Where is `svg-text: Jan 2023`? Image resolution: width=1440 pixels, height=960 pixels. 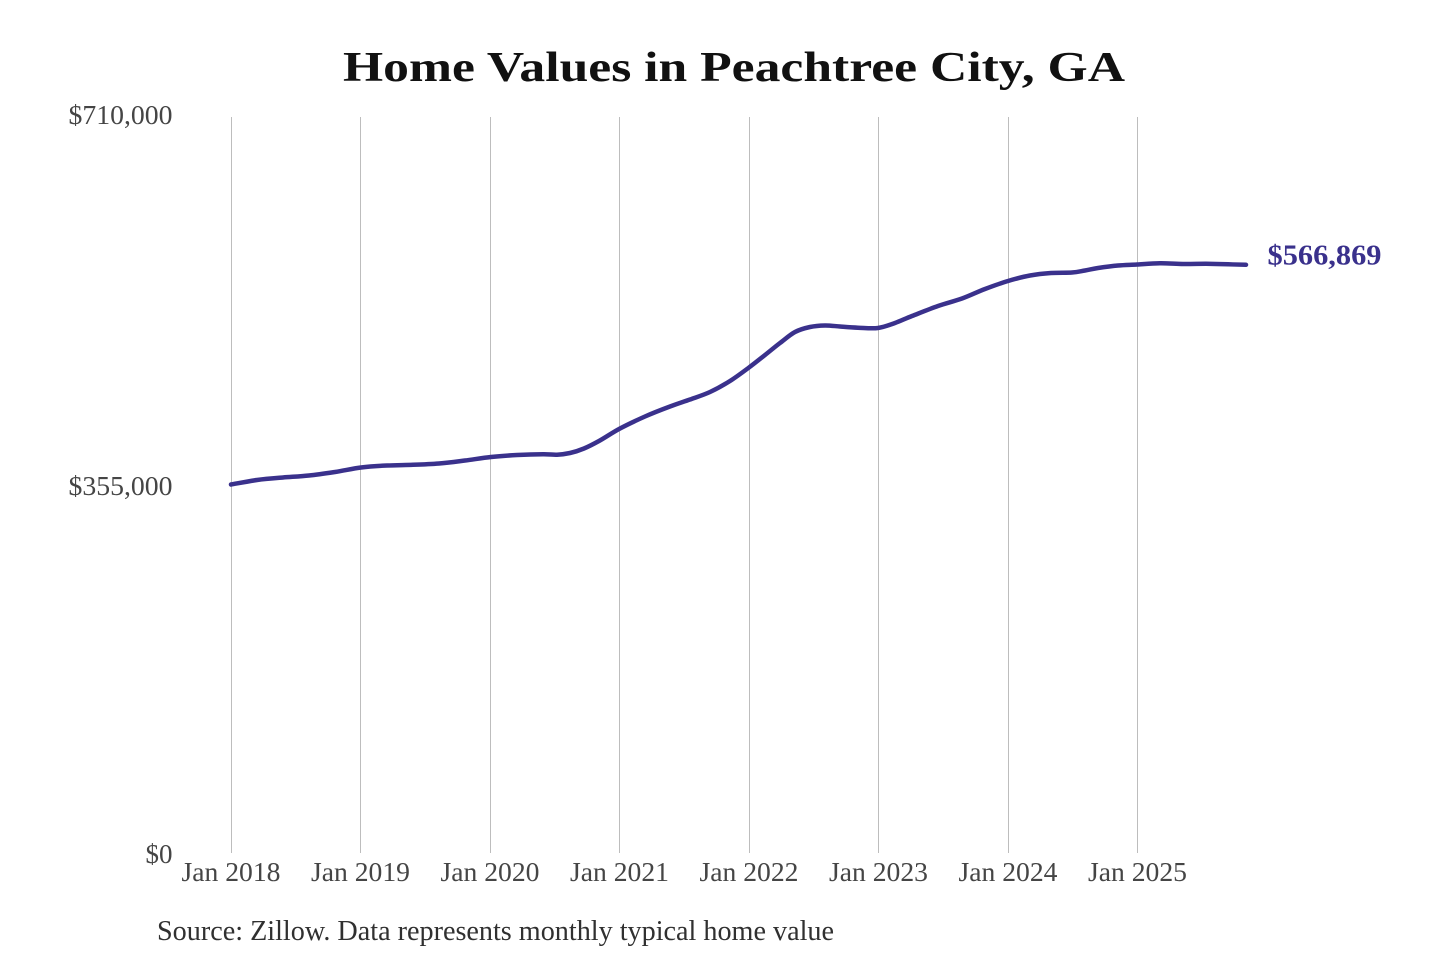
svg-text: Jan 2023 is located at coordinates (878, 872).